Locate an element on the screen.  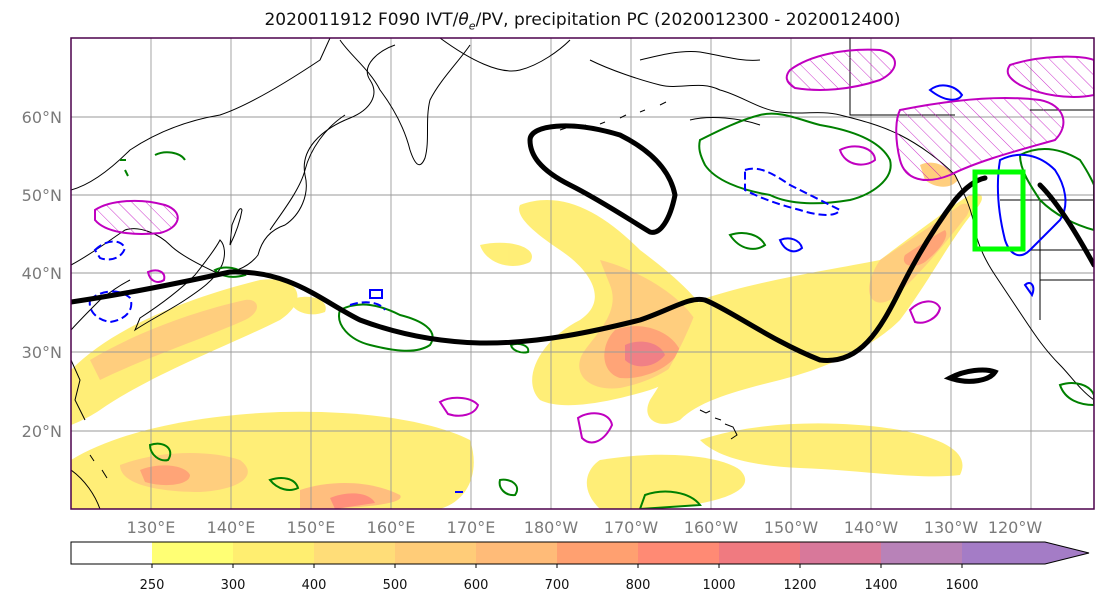
lon-label: 120°W is located at coordinates (1015, 527).